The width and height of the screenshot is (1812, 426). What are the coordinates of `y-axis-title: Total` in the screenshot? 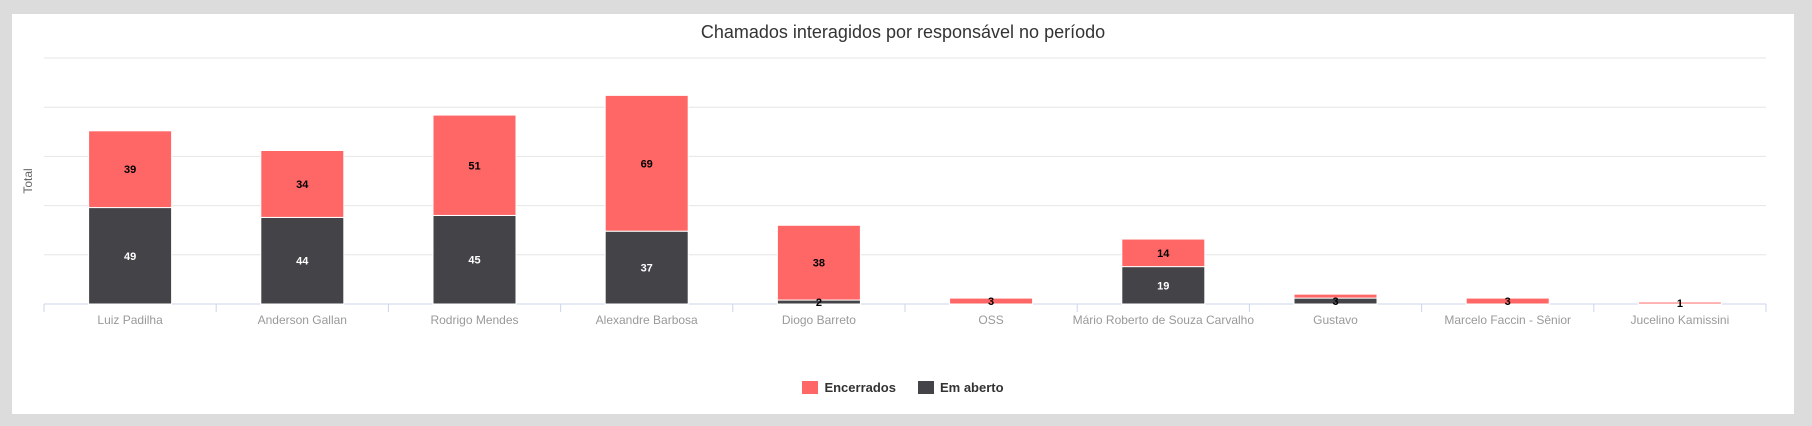 It's located at (28, 180).